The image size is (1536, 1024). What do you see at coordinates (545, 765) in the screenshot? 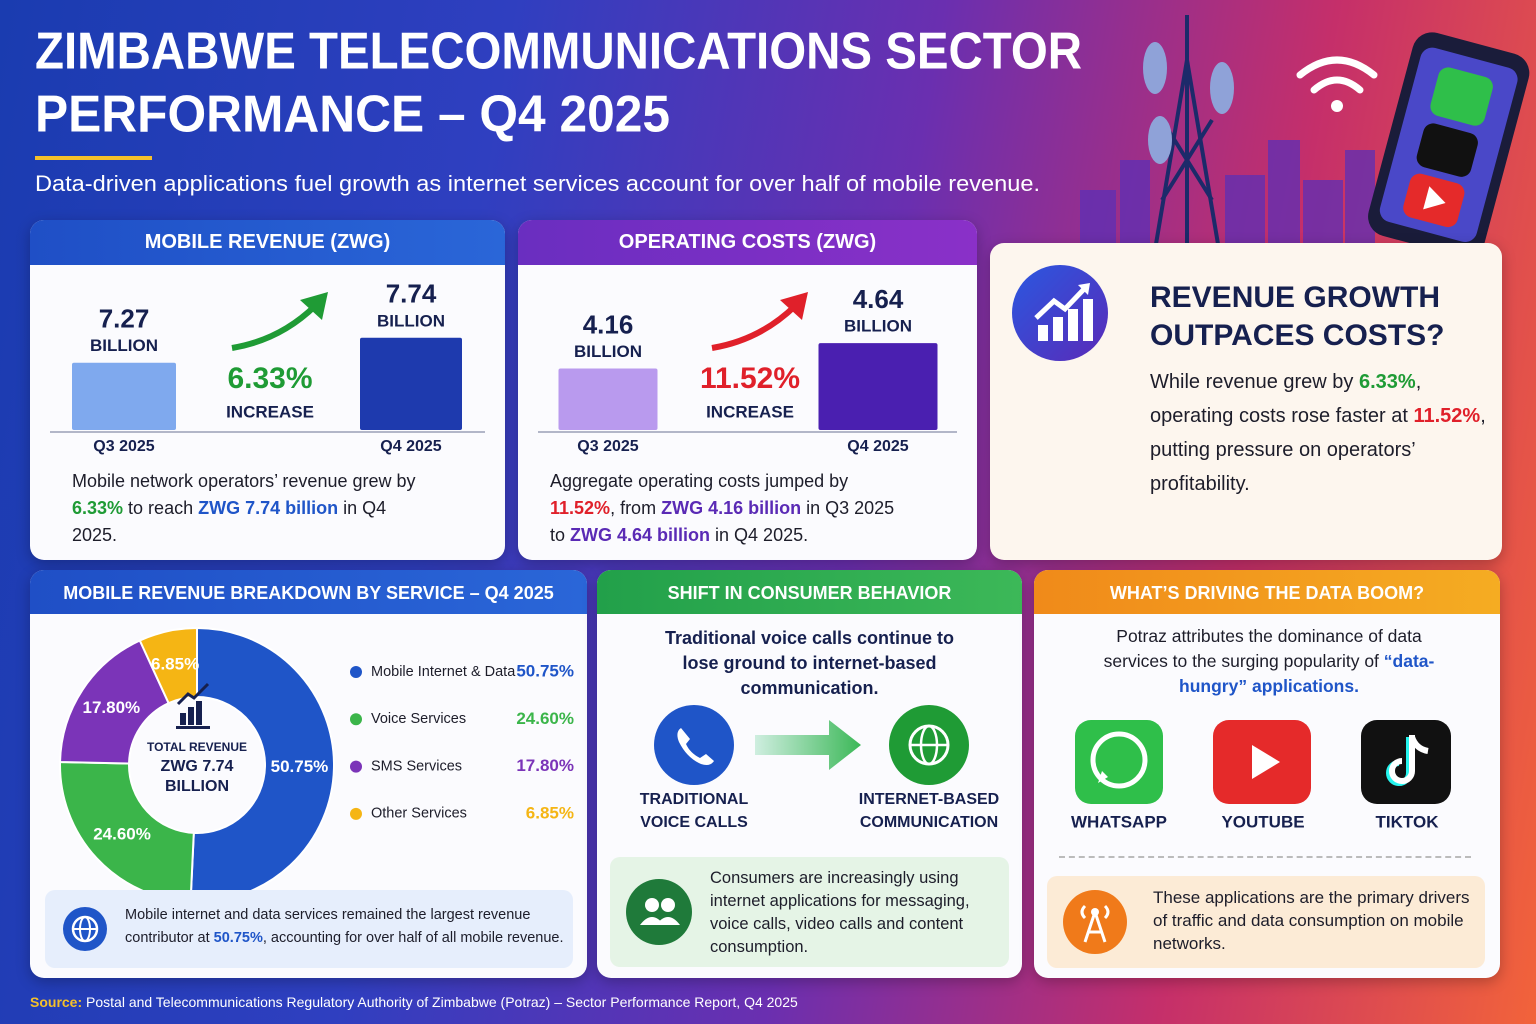
I see `legend-value: 17.80%` at bounding box center [545, 765].